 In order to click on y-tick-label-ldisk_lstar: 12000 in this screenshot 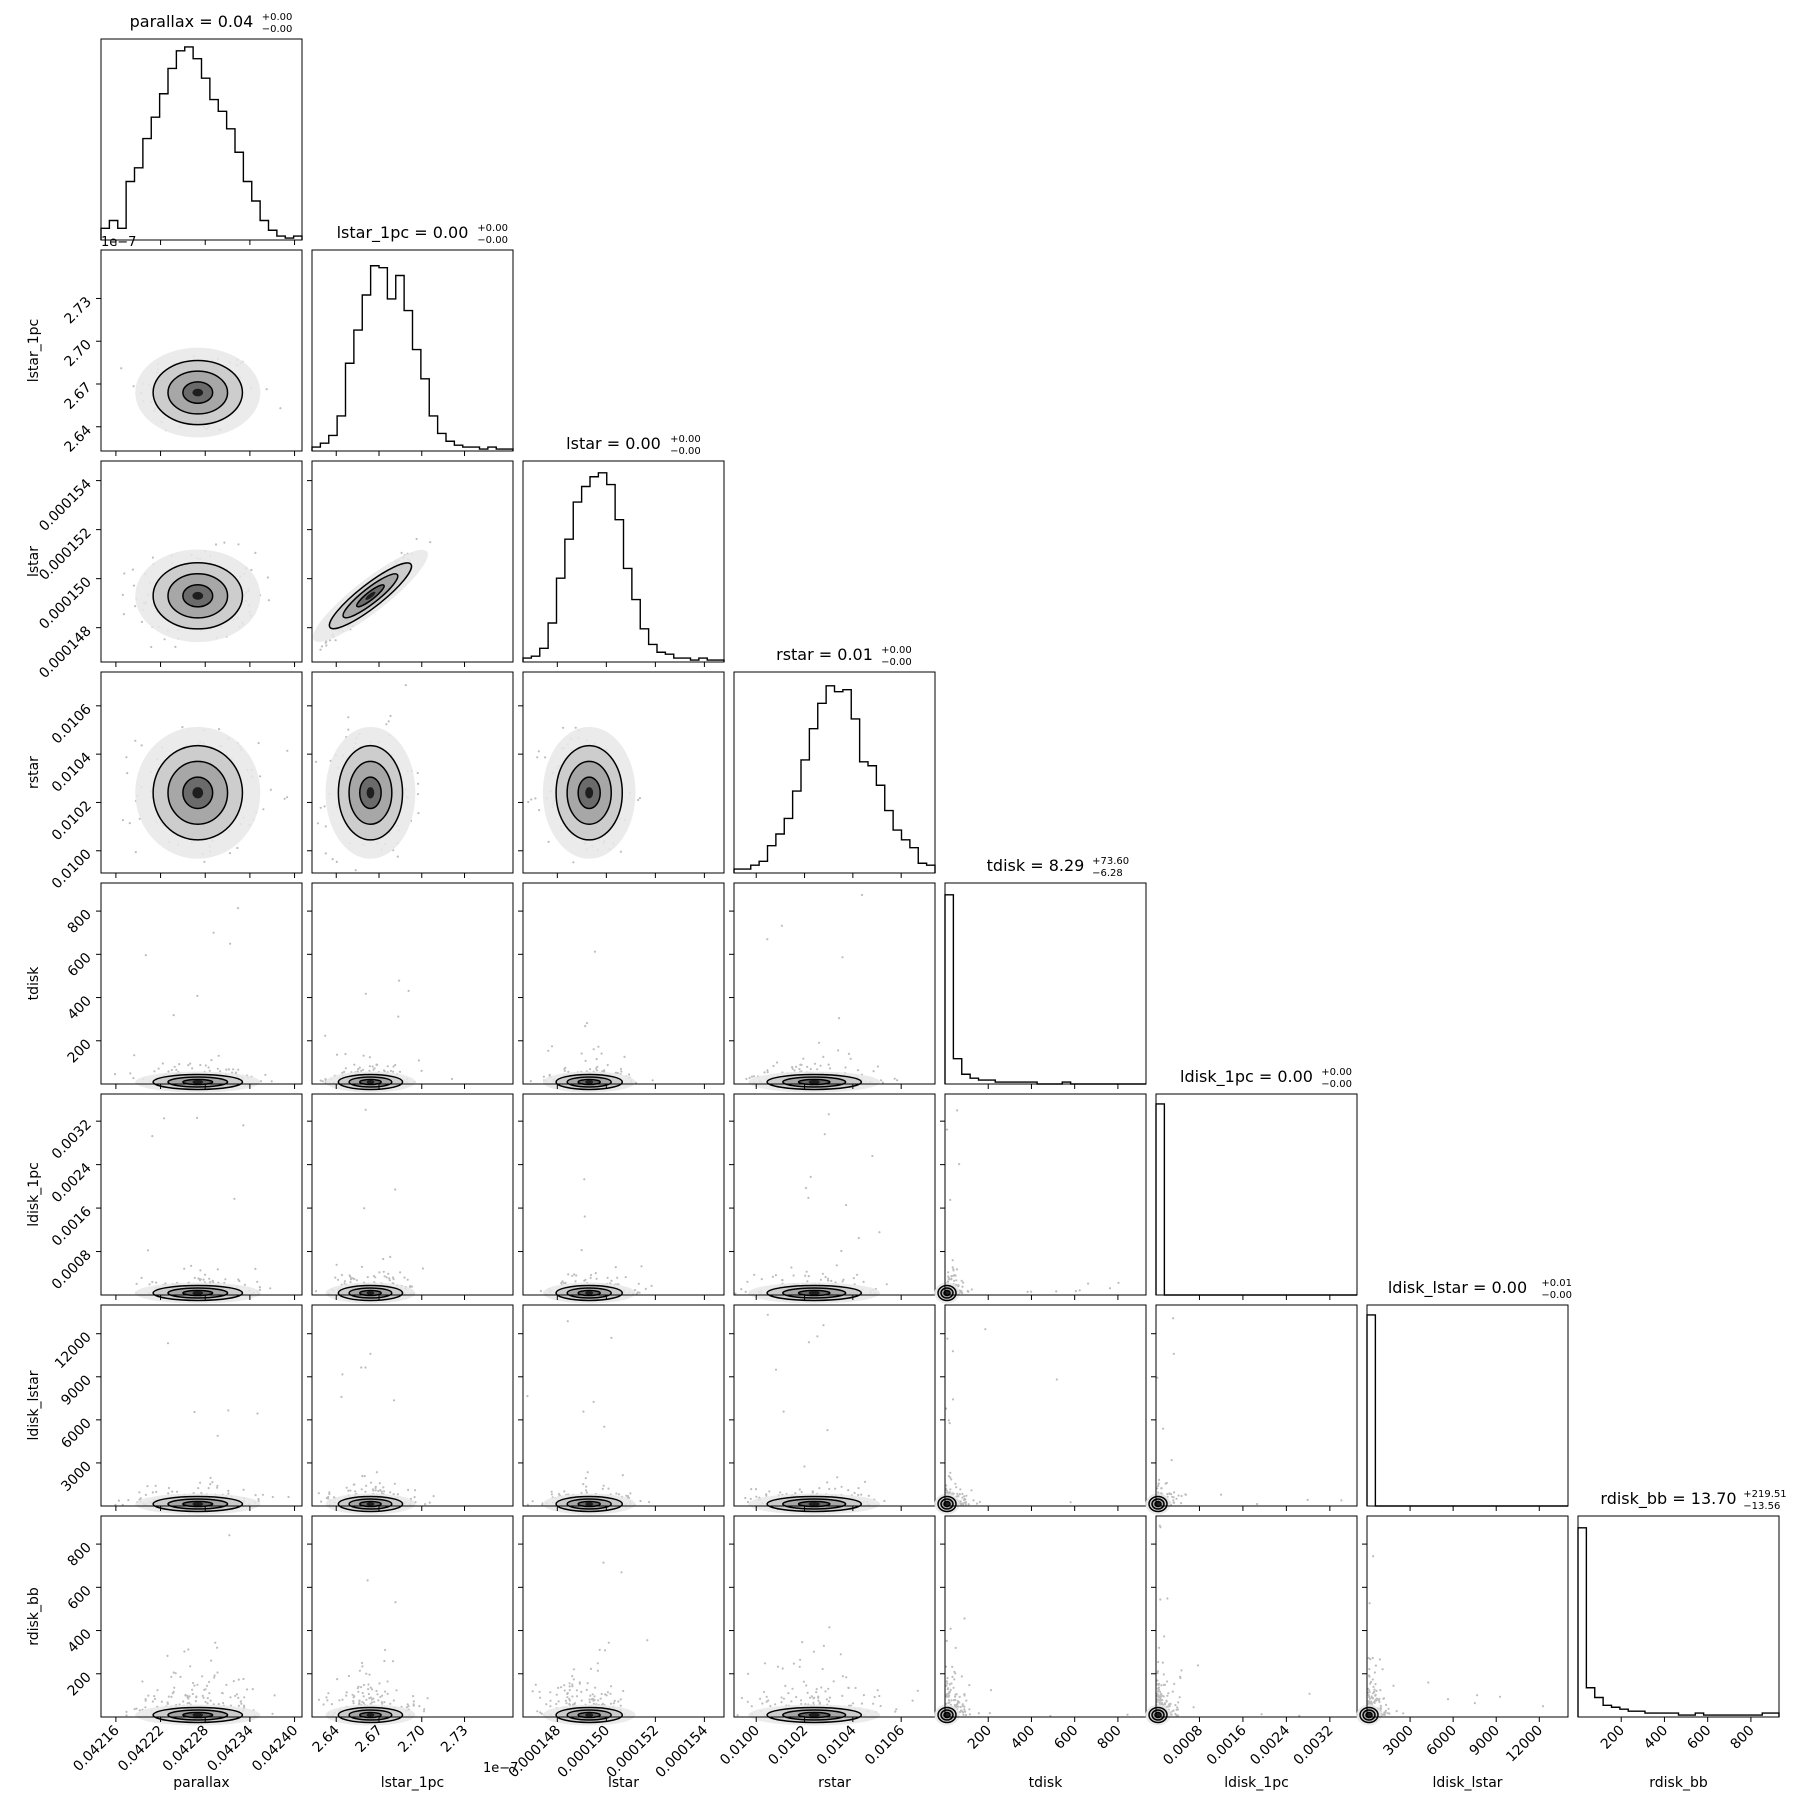, I will do `click(73, 1350)`.